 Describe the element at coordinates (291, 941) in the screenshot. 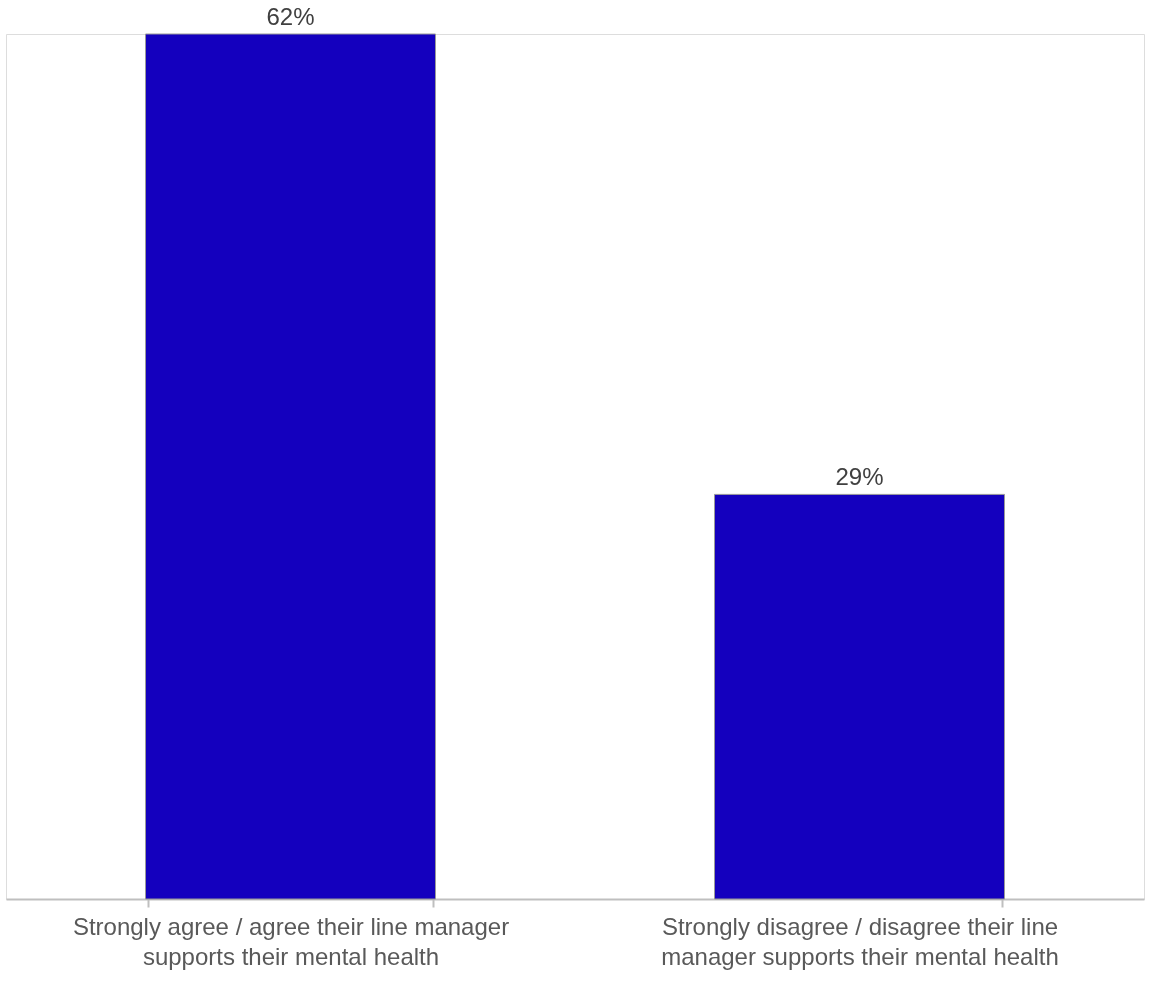

I see `x-tick-label: Strongly agree / agree their line manager supports their mental health` at that location.